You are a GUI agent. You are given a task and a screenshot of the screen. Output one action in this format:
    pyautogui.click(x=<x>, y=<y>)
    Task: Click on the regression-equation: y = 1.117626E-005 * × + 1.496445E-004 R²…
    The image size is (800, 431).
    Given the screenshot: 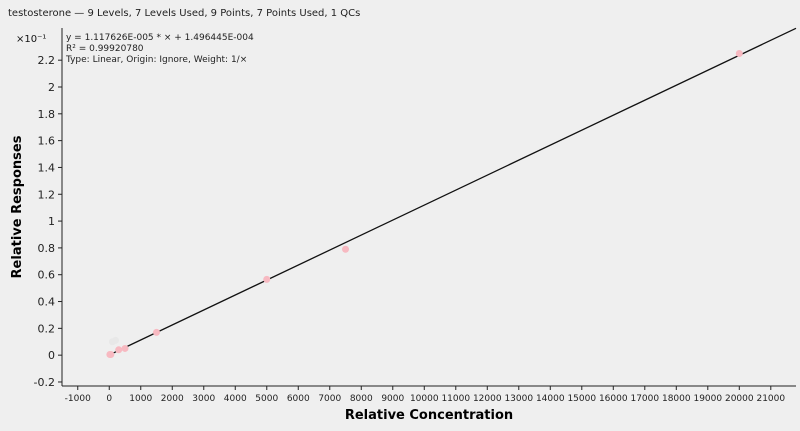 What is the action you would take?
    pyautogui.click(x=160, y=49)
    